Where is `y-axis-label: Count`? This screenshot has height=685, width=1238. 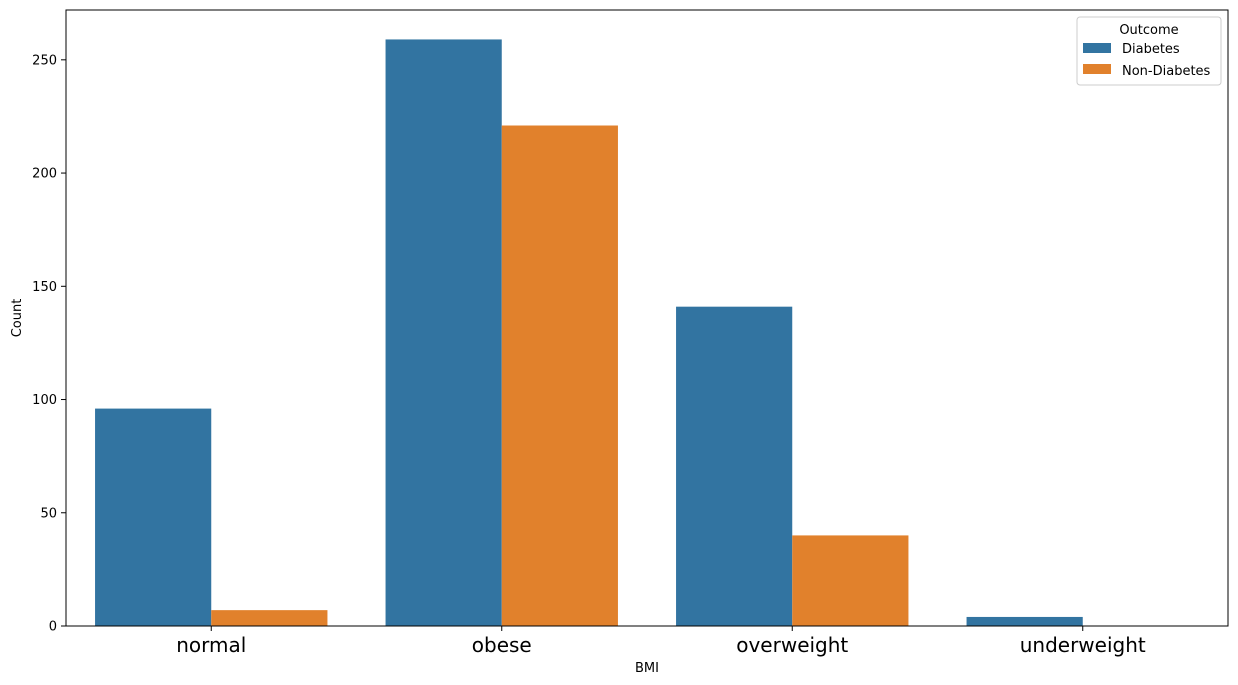
y-axis-label: Count is located at coordinates (17, 318).